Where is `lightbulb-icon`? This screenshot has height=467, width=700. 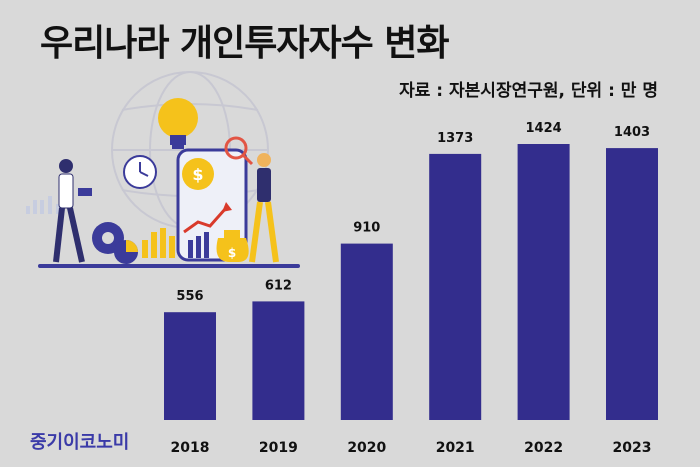 lightbulb-icon is located at coordinates (178, 123).